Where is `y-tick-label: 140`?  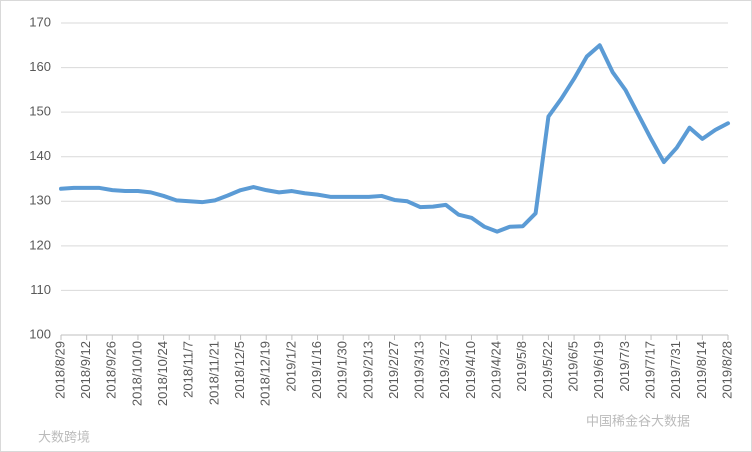
y-tick-label: 140 is located at coordinates (40, 155).